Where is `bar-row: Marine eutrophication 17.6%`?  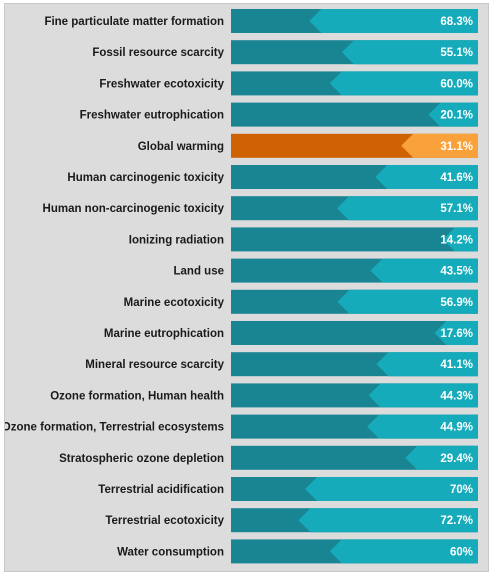 bar-row: Marine eutrophication 17.6% is located at coordinates (291, 333).